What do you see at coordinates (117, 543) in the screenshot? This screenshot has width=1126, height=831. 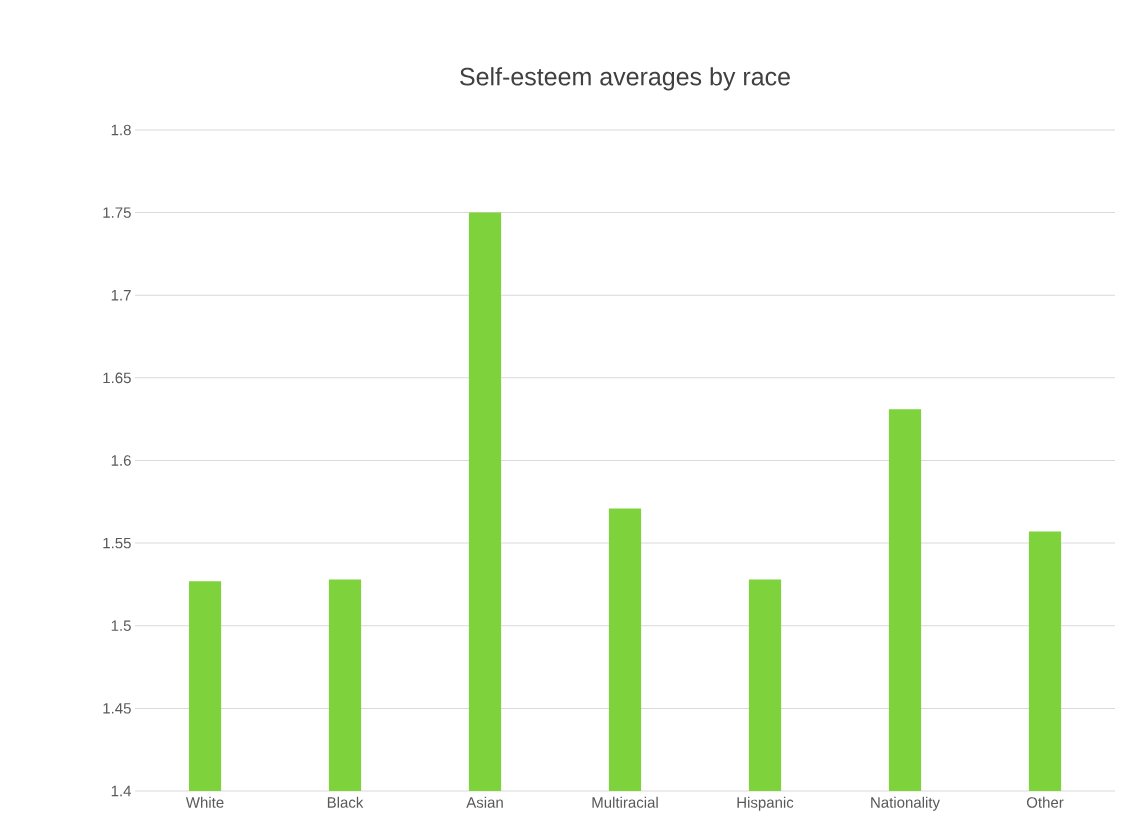 I see `y-tick-label: 1.55` at bounding box center [117, 543].